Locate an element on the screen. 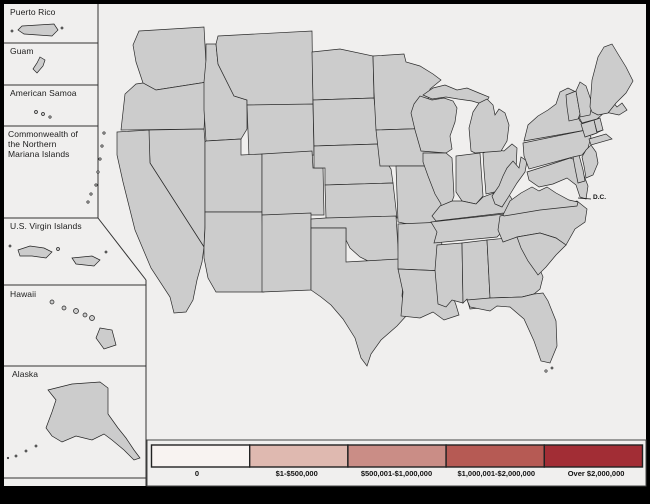  state-texas is located at coordinates (359, 297).